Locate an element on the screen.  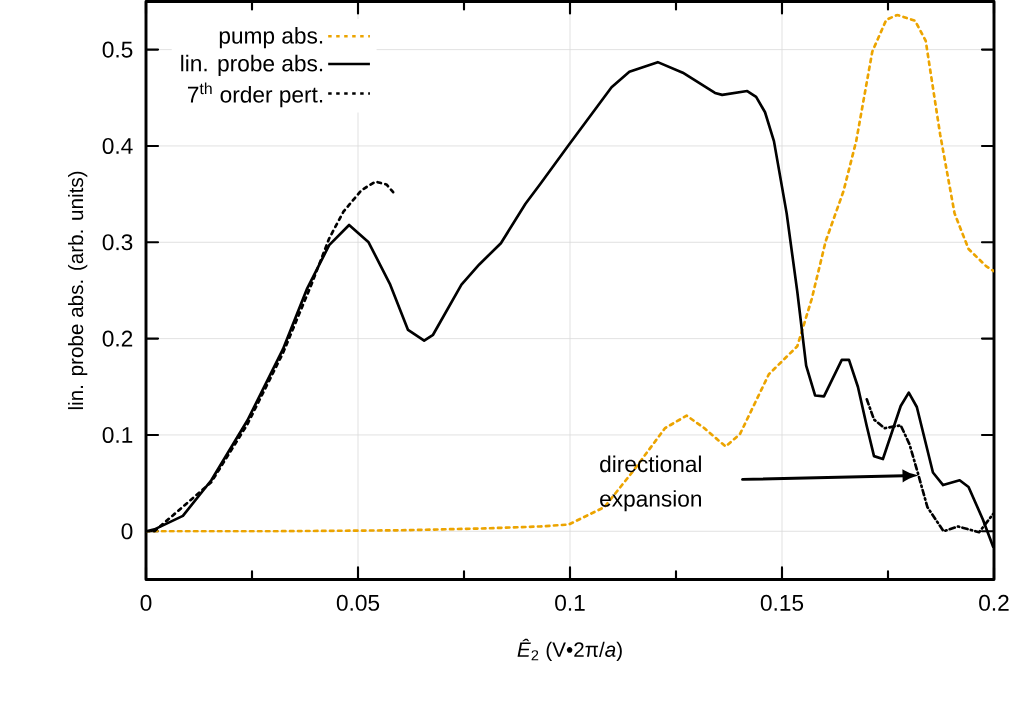
x-tick-label: 0 is located at coordinates (146, 602).